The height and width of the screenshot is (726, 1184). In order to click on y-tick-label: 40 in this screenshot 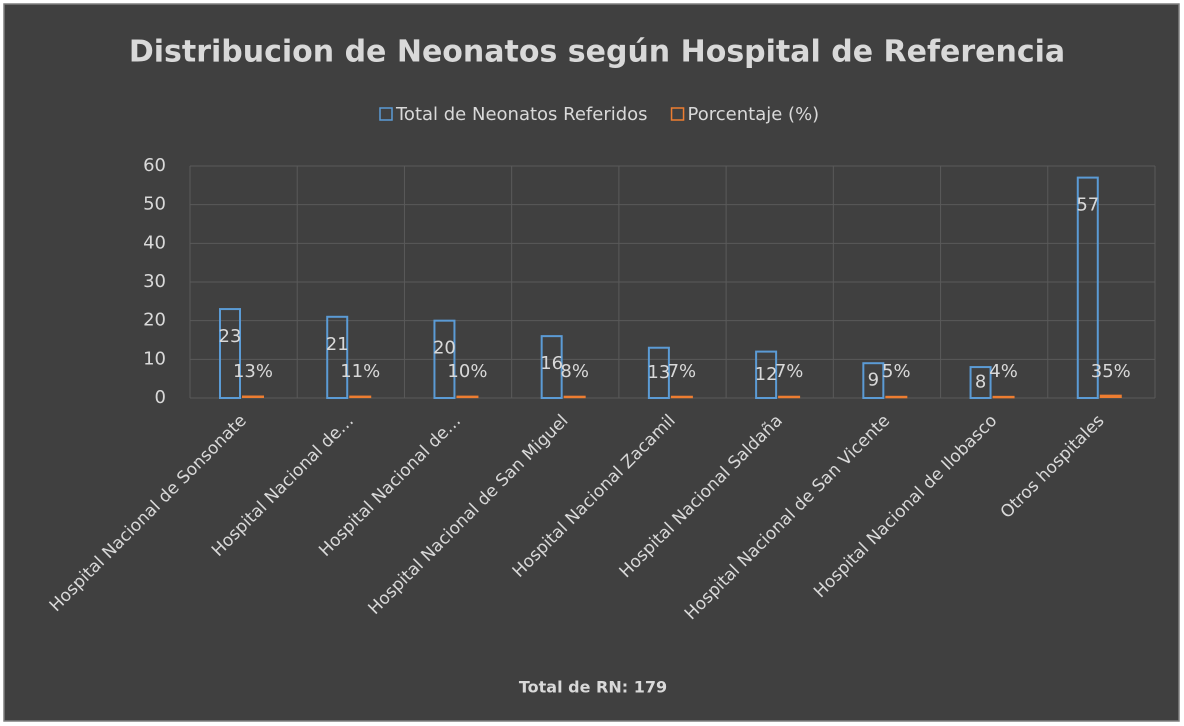, I will do `click(154, 242)`.